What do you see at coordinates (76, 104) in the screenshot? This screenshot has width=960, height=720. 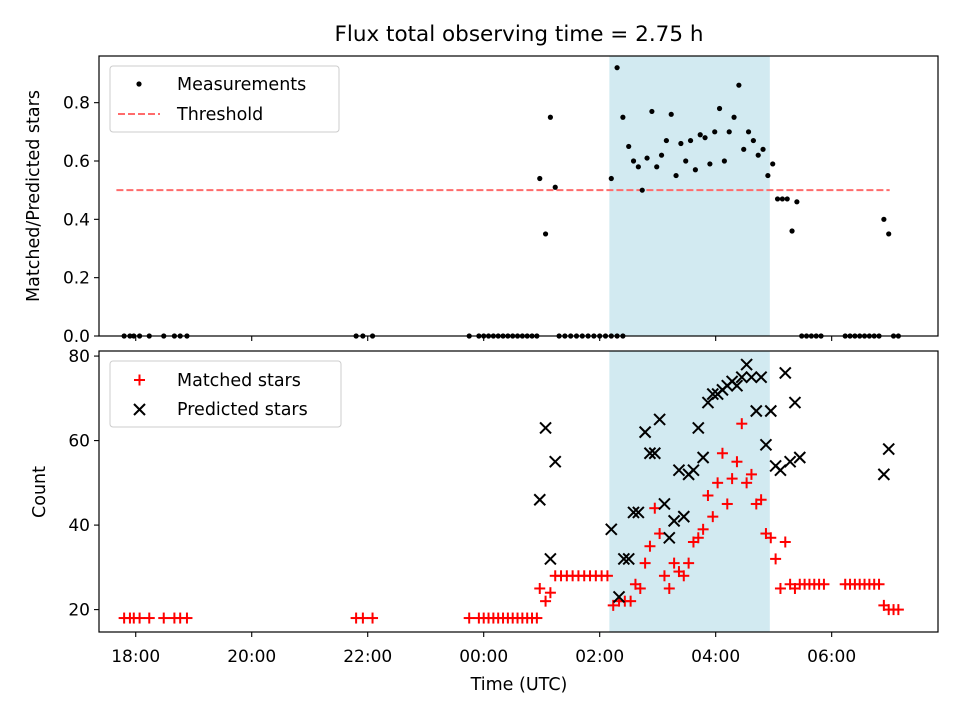 I see `top-y-tick-label: 0.8` at bounding box center [76, 104].